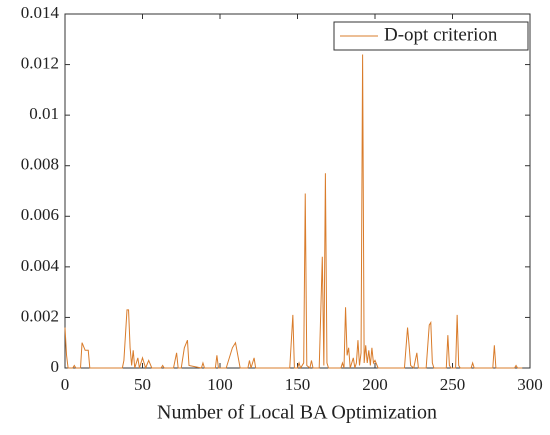 This screenshot has width=550, height=435. I want to click on x-tick-label: 100, so click(220, 384).